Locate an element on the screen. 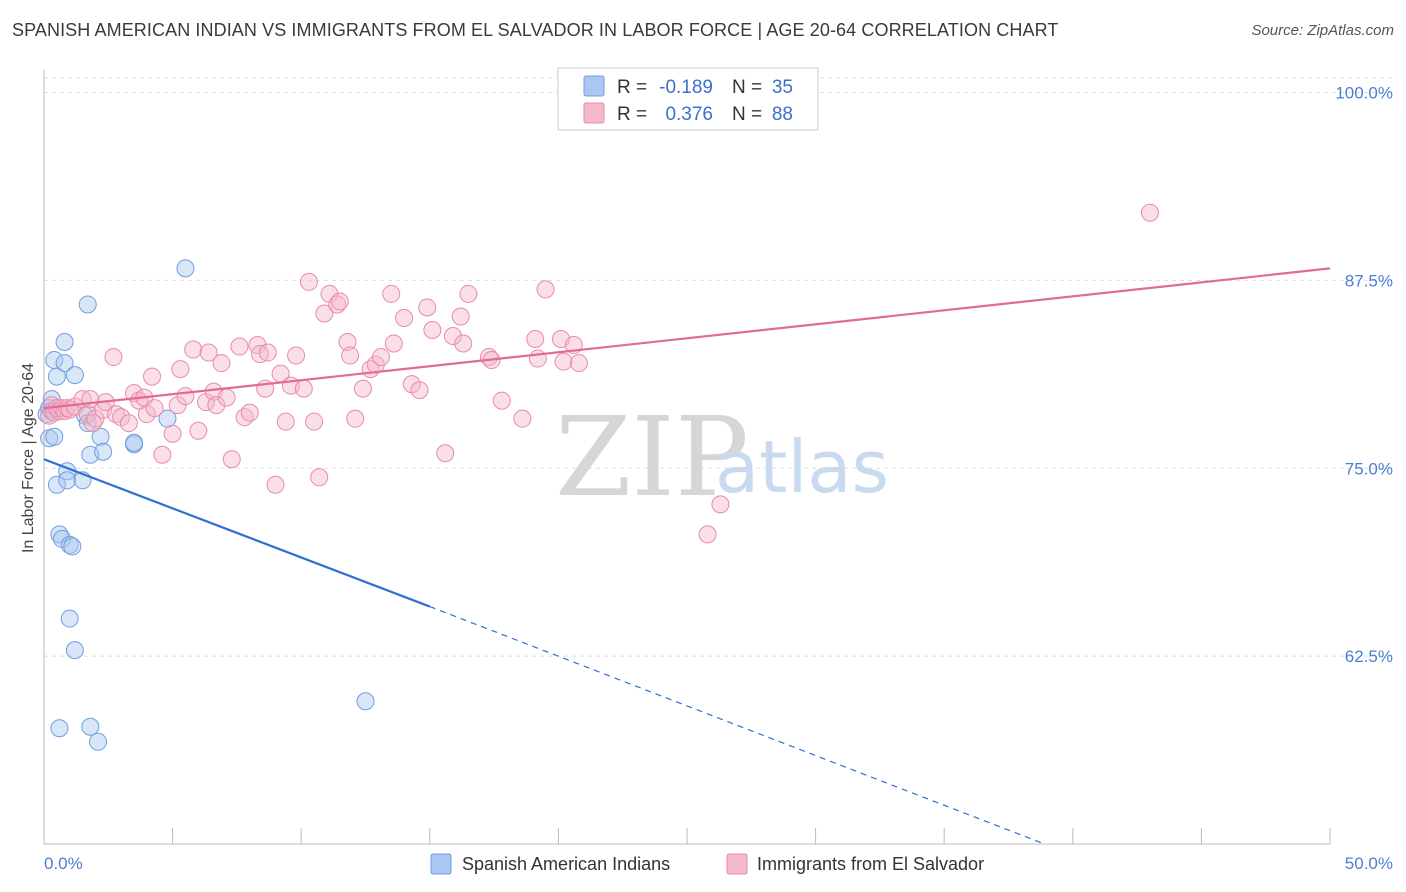 This screenshot has width=1406, height=892. legend-r-value-0: -0.189 is located at coordinates (686, 87).